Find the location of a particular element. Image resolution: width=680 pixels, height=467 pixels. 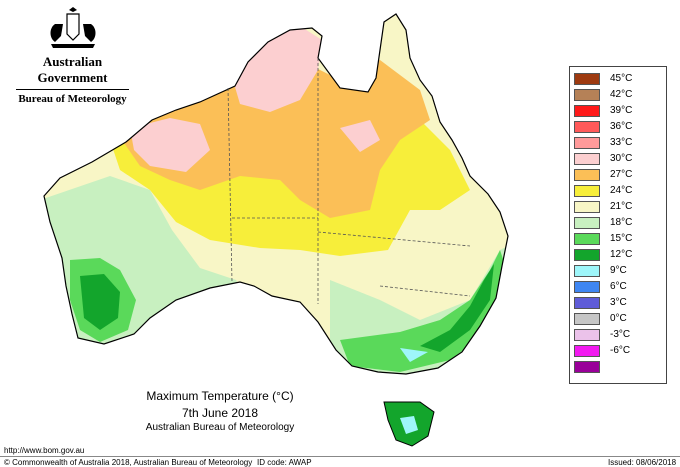

legend-row: 15°C is located at coordinates (618, 239).